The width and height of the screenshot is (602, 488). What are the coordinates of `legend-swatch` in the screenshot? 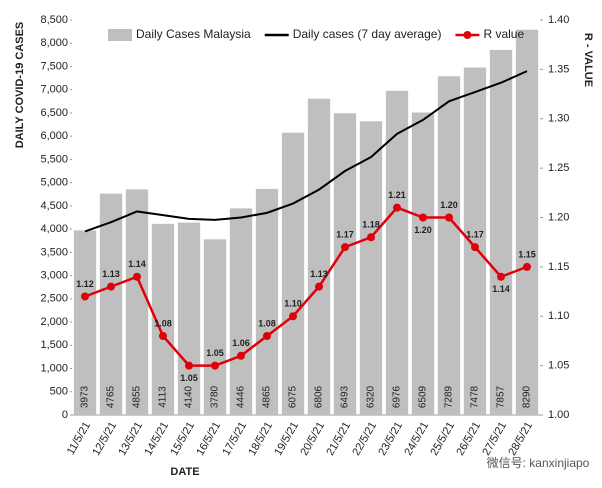 It's located at (120, 35).